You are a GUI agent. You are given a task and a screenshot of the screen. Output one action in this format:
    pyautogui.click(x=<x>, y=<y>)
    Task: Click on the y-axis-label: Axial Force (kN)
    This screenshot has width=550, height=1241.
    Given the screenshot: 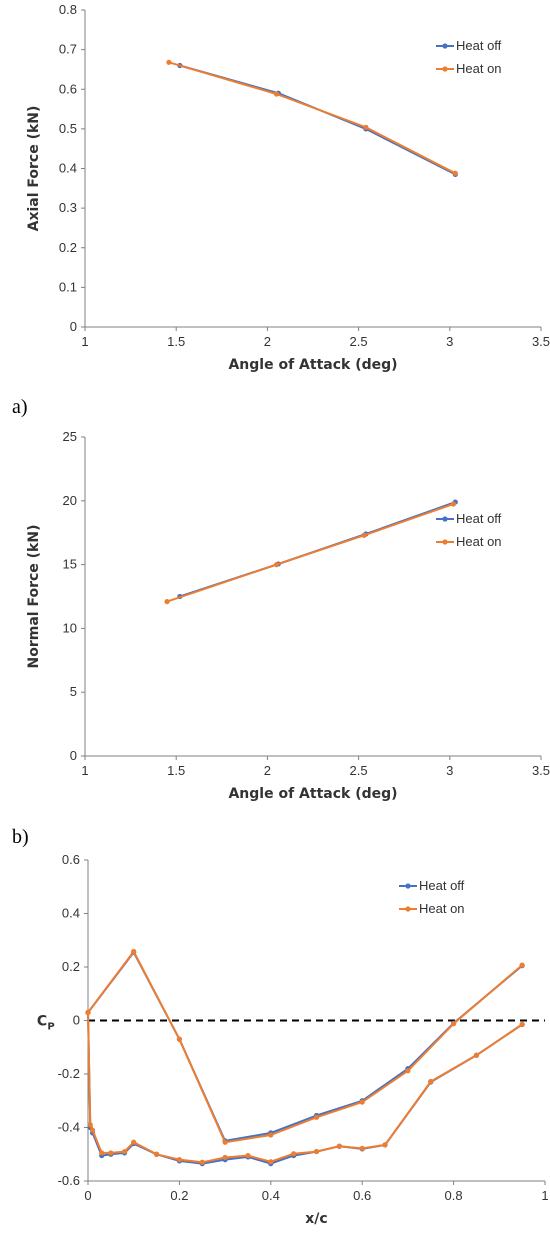 What is the action you would take?
    pyautogui.click(x=34, y=169)
    